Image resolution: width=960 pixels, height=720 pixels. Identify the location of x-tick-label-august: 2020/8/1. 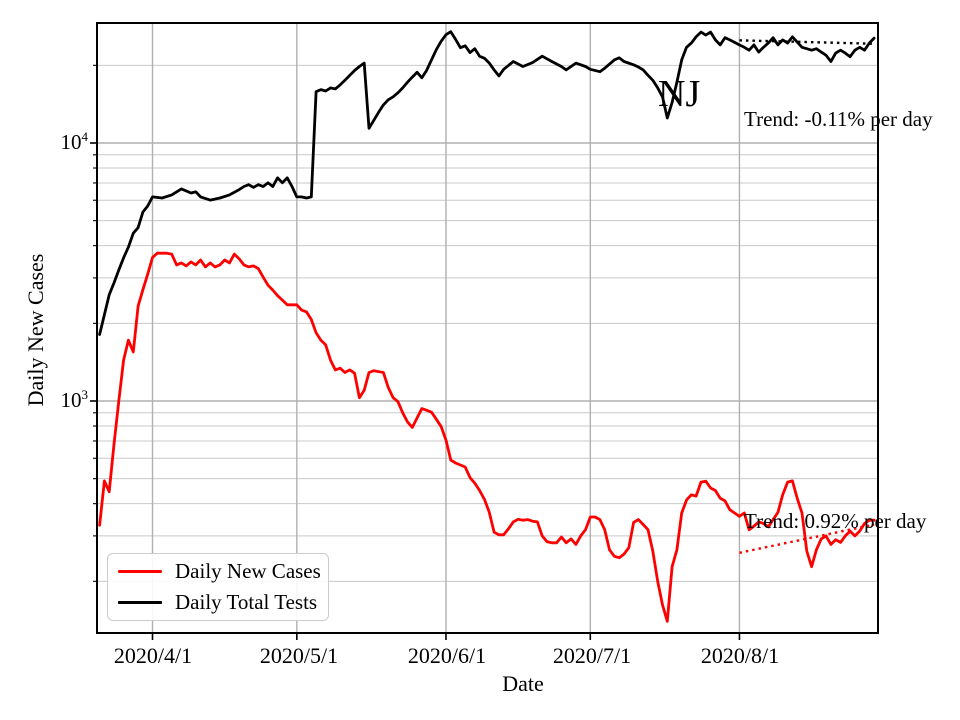
(740, 655).